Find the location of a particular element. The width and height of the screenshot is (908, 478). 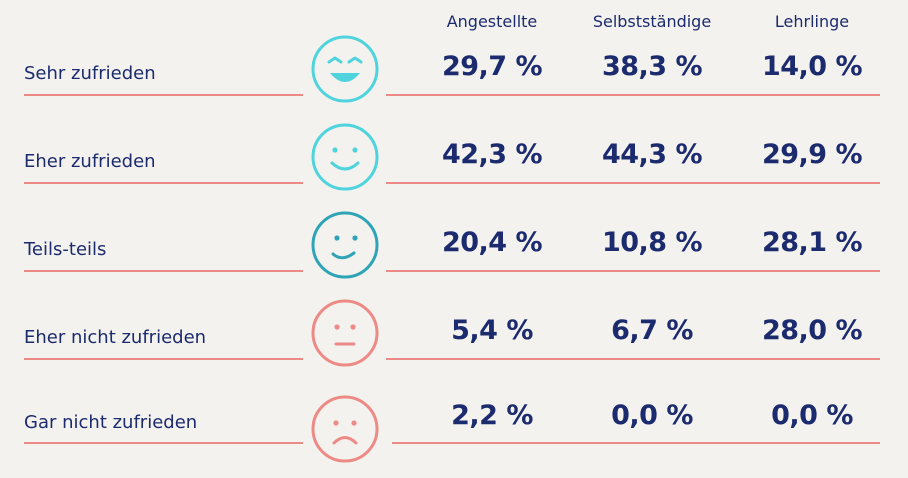

sad-face-icon is located at coordinates (345, 429).